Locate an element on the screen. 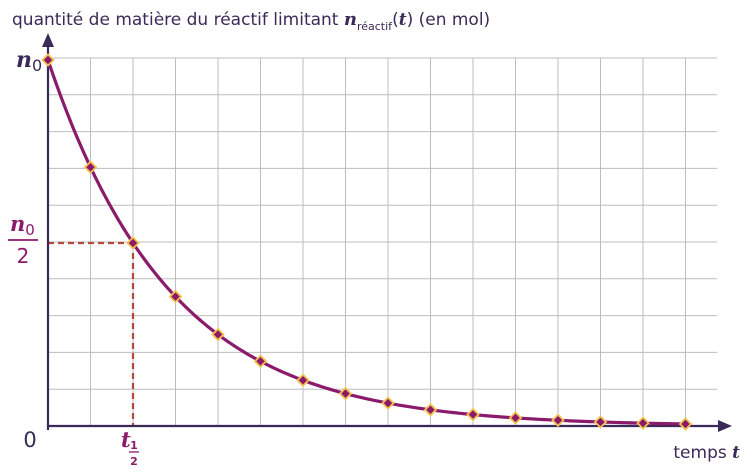 The width and height of the screenshot is (750, 475). title-arg-open: ( is located at coordinates (395, 20).